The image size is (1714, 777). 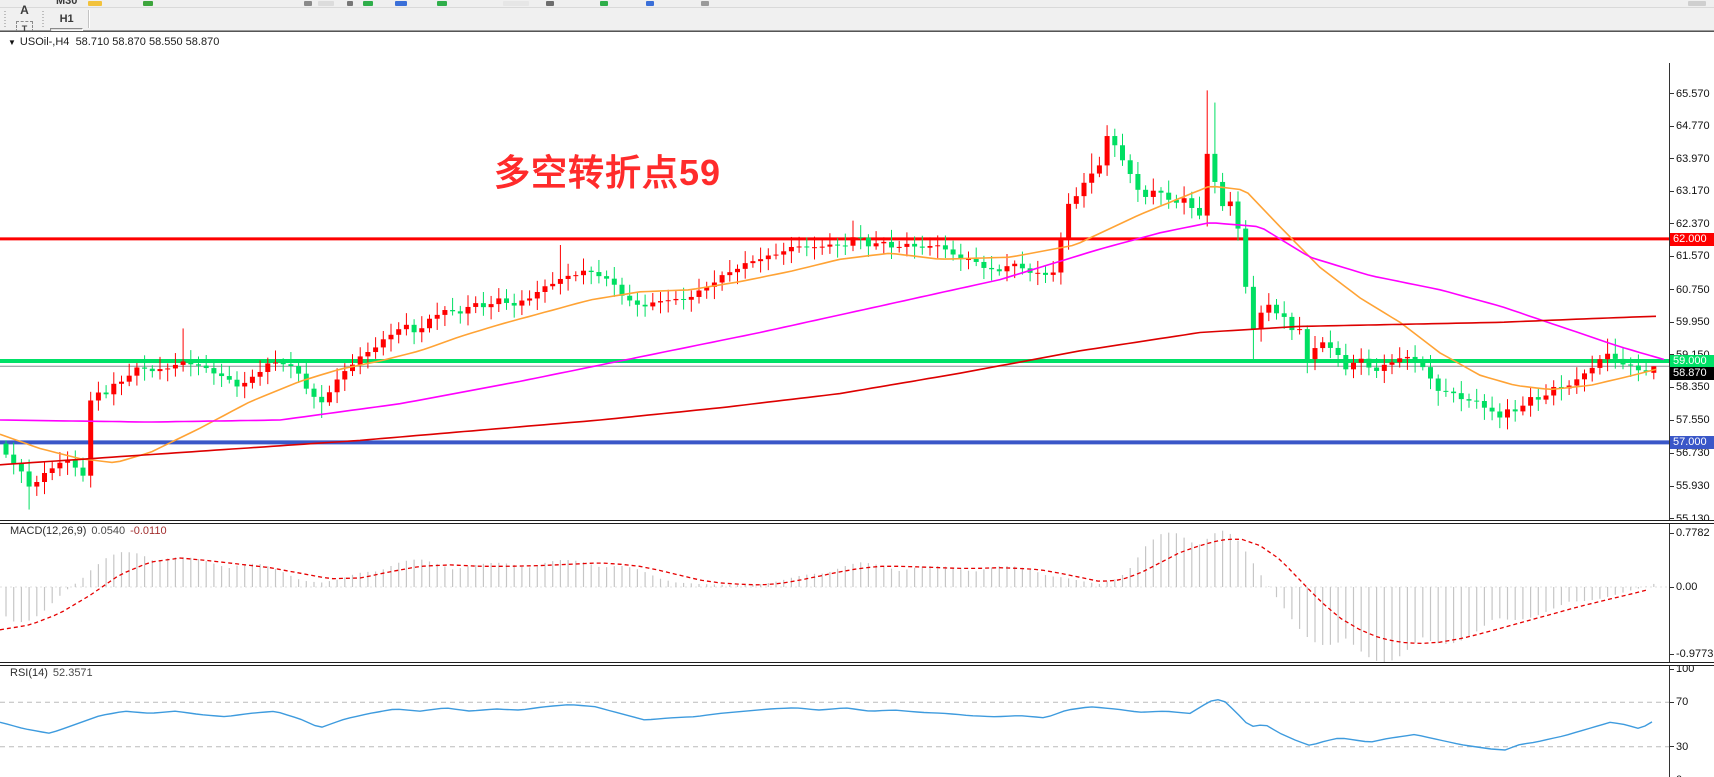 What do you see at coordinates (113, 42) in the screenshot?
I see `chart-title: ▼ USOil-,H4 58.710 58.870 58.550 58.870` at bounding box center [113, 42].